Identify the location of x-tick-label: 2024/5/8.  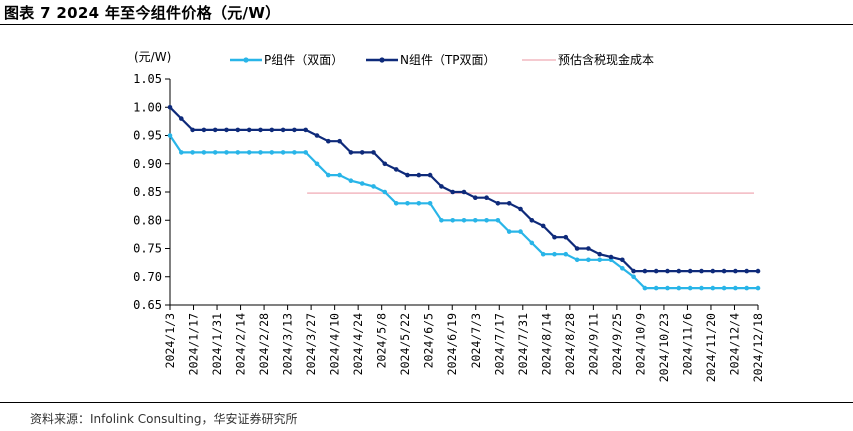
(382, 340).